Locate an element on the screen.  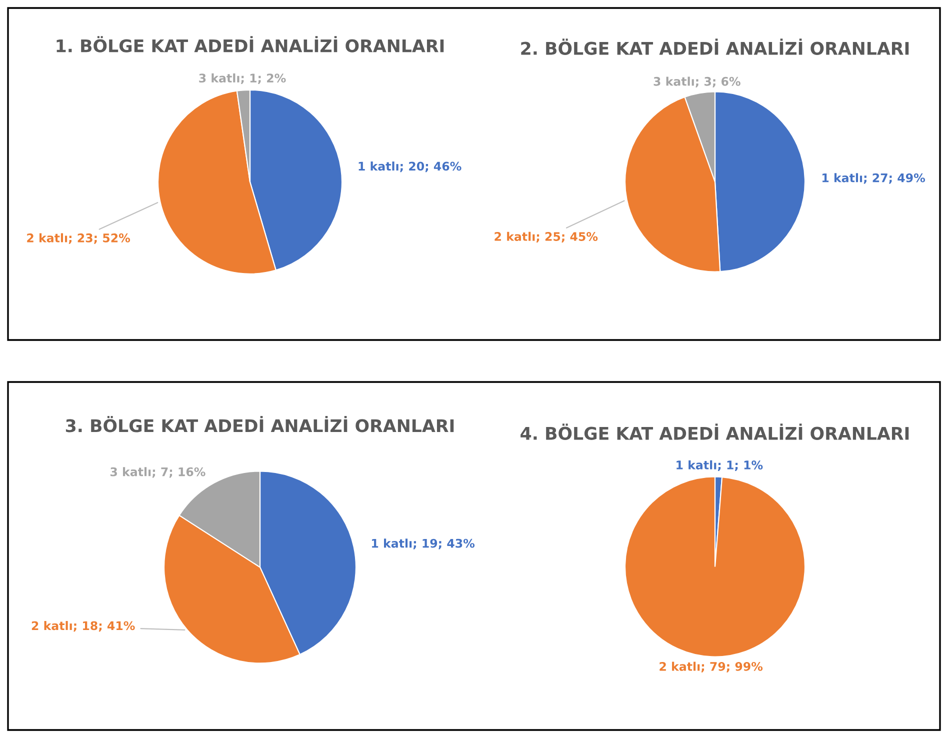
pie-slice is located at coordinates (715, 567).